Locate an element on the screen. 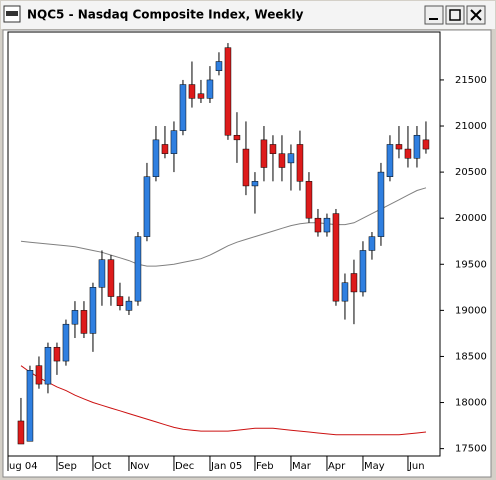 This screenshot has height=480, width=496. x-tick-label: Dec is located at coordinates (184, 466).